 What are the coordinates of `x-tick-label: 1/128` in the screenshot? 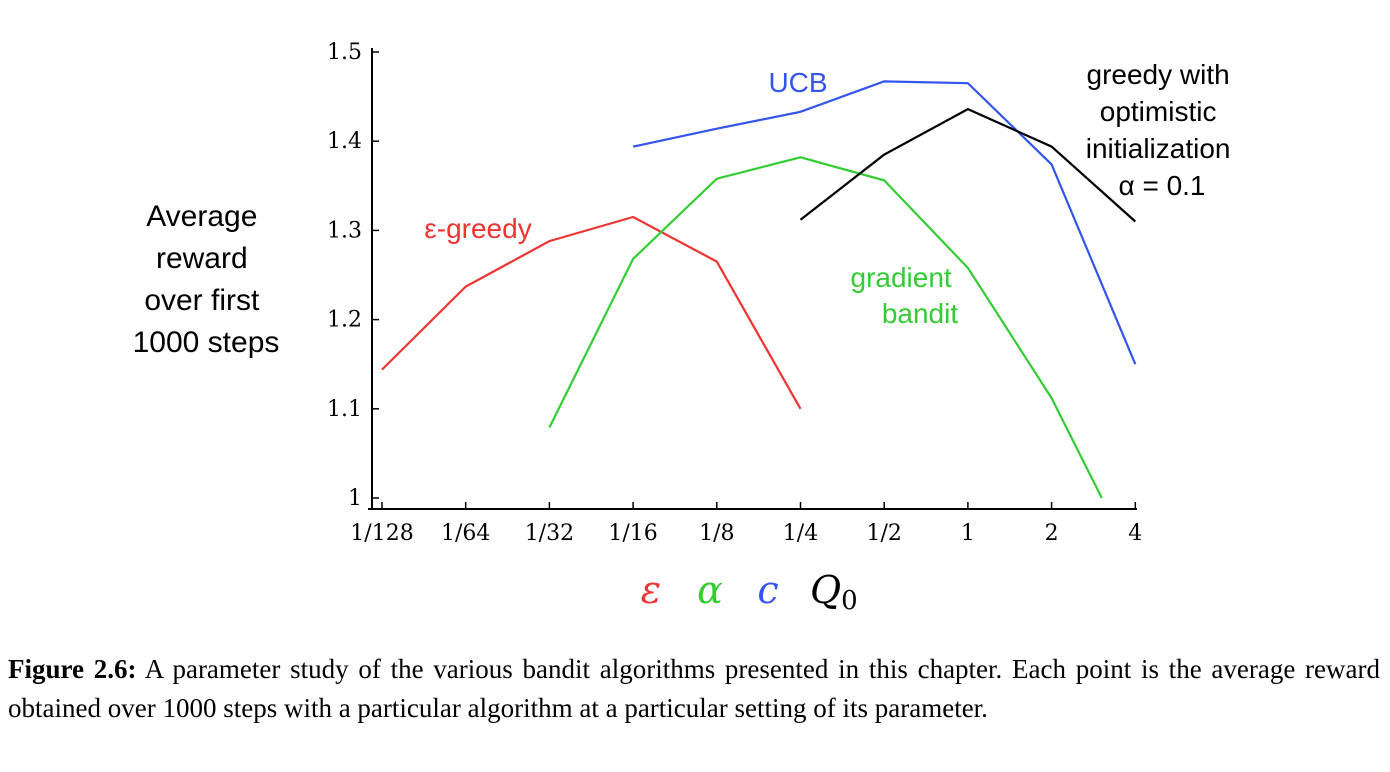 It's located at (381, 533).